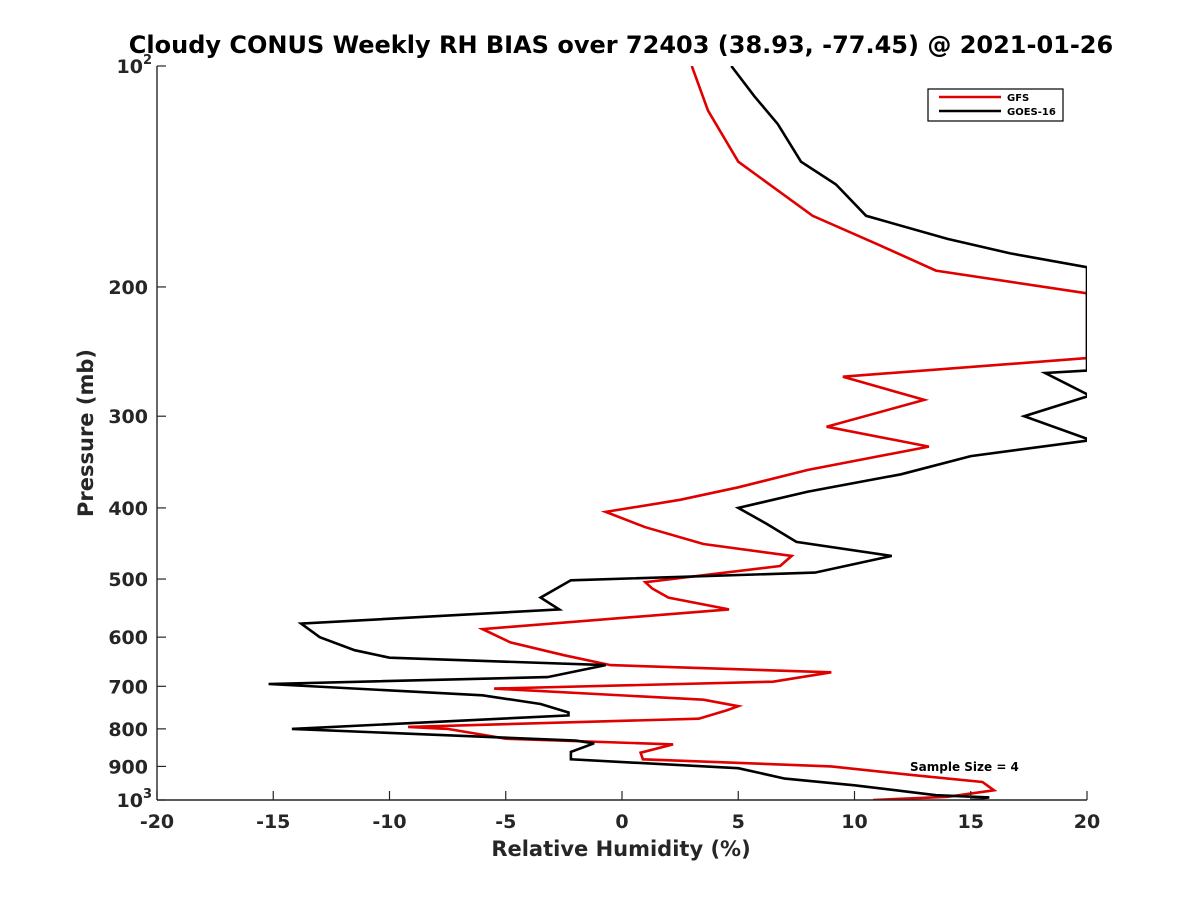 The width and height of the screenshot is (1200, 900). I want to click on legend: GFS GOES-16, so click(995, 105).